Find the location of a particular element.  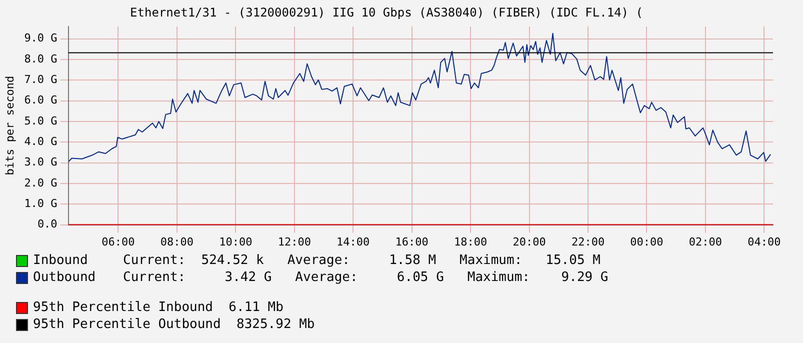

x-tick-label: 14:00 is located at coordinates (353, 241).